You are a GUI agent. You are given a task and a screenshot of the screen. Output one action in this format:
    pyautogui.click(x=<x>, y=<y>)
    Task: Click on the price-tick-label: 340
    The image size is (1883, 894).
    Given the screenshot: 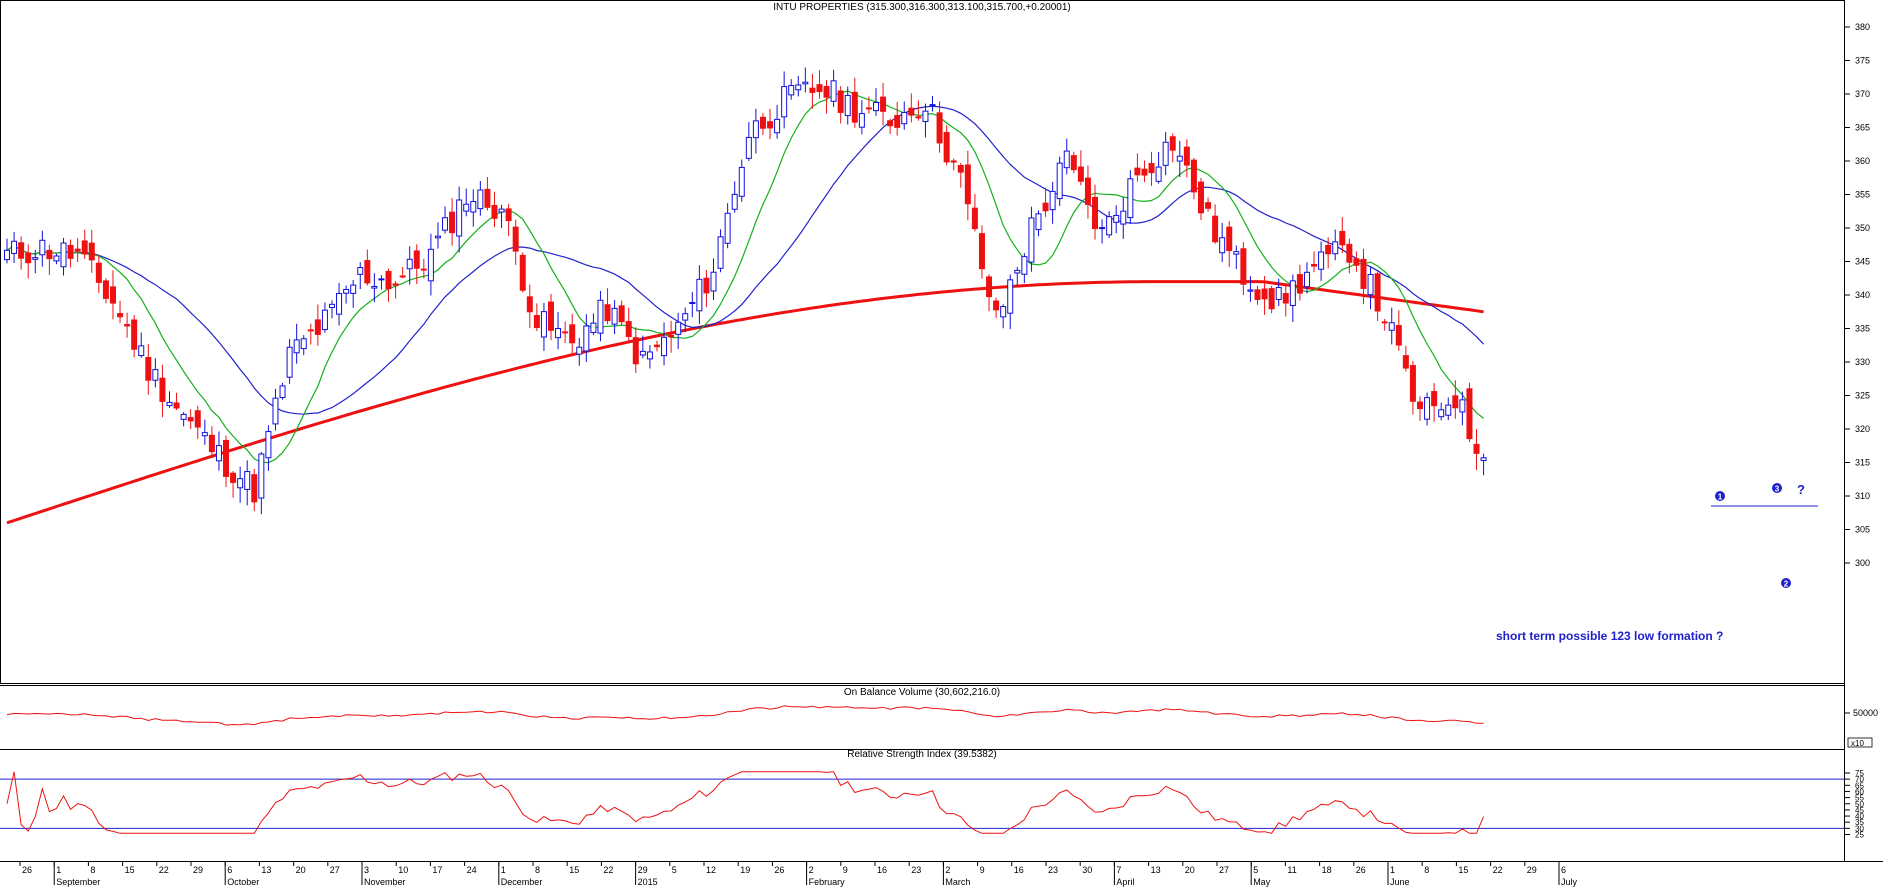 What is the action you would take?
    pyautogui.click(x=1862, y=295)
    